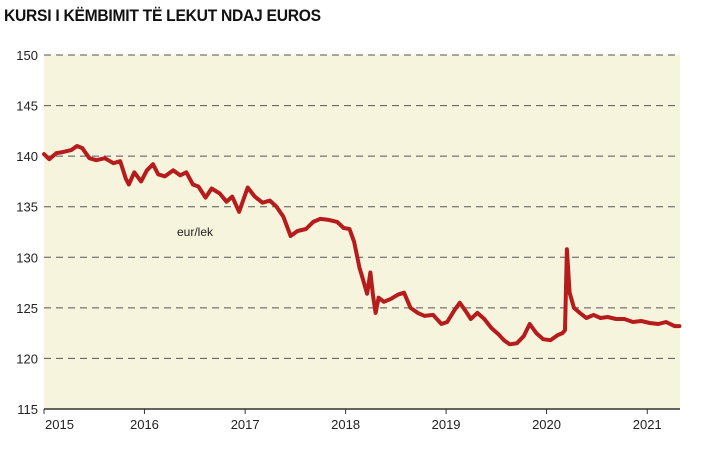 The height and width of the screenshot is (450, 701). What do you see at coordinates (27, 55) in the screenshot?
I see `y-tick-label: 150` at bounding box center [27, 55].